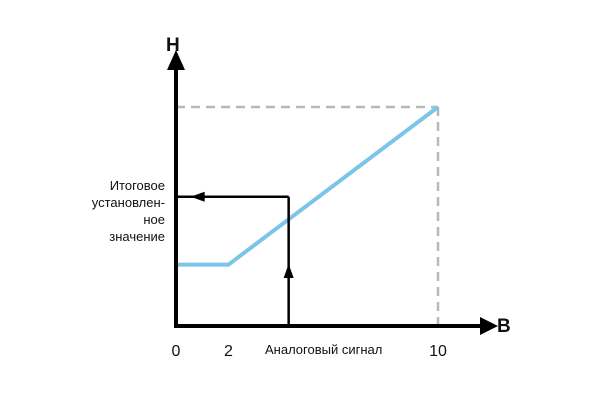 The image size is (592, 407). What do you see at coordinates (489, 326) in the screenshot?
I see `x-axis-arrowhead` at bounding box center [489, 326].